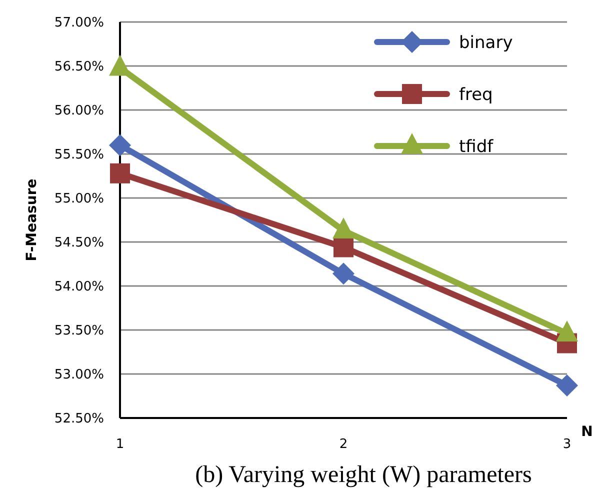 This screenshot has width=599, height=500. I want to click on y-tick-label: 53.50%, so click(79, 331).